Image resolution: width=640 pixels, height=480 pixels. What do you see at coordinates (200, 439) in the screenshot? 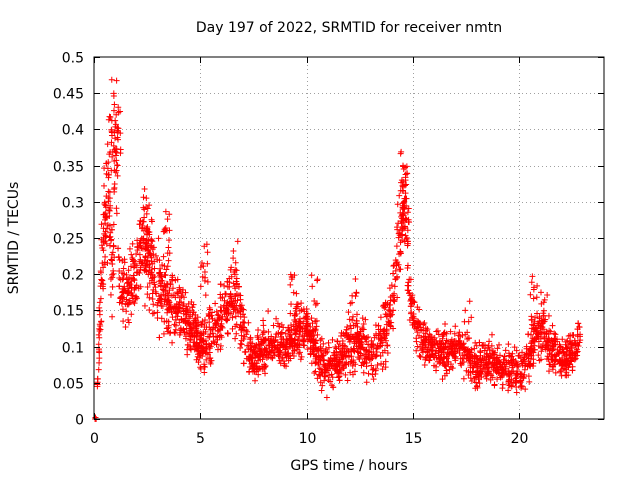
I see `x-tick-label: 5` at bounding box center [200, 439].